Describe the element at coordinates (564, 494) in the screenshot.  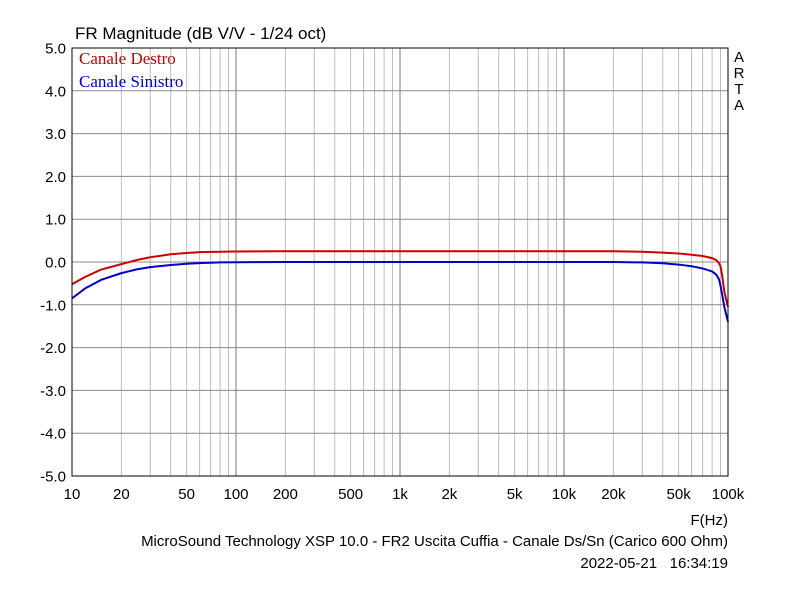
I see `x-tick-label: 10k` at that location.